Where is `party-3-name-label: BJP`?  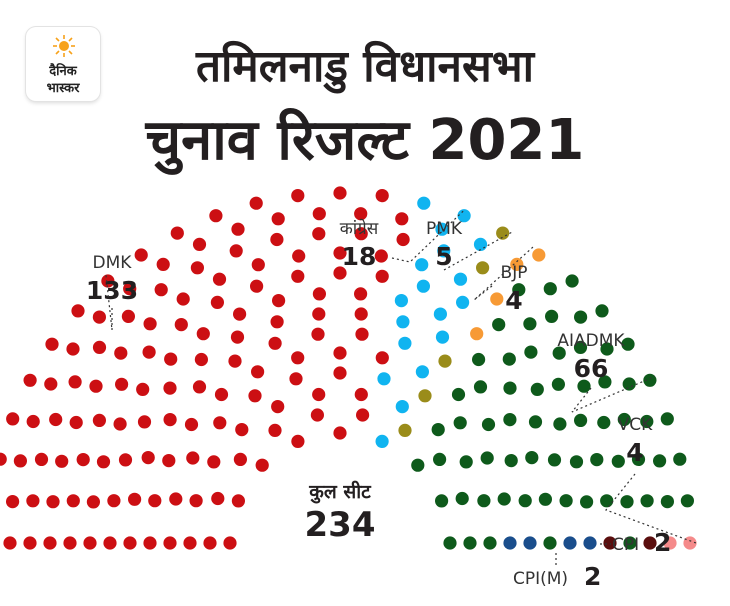 party-3-name-label: BJP is located at coordinates (514, 273).